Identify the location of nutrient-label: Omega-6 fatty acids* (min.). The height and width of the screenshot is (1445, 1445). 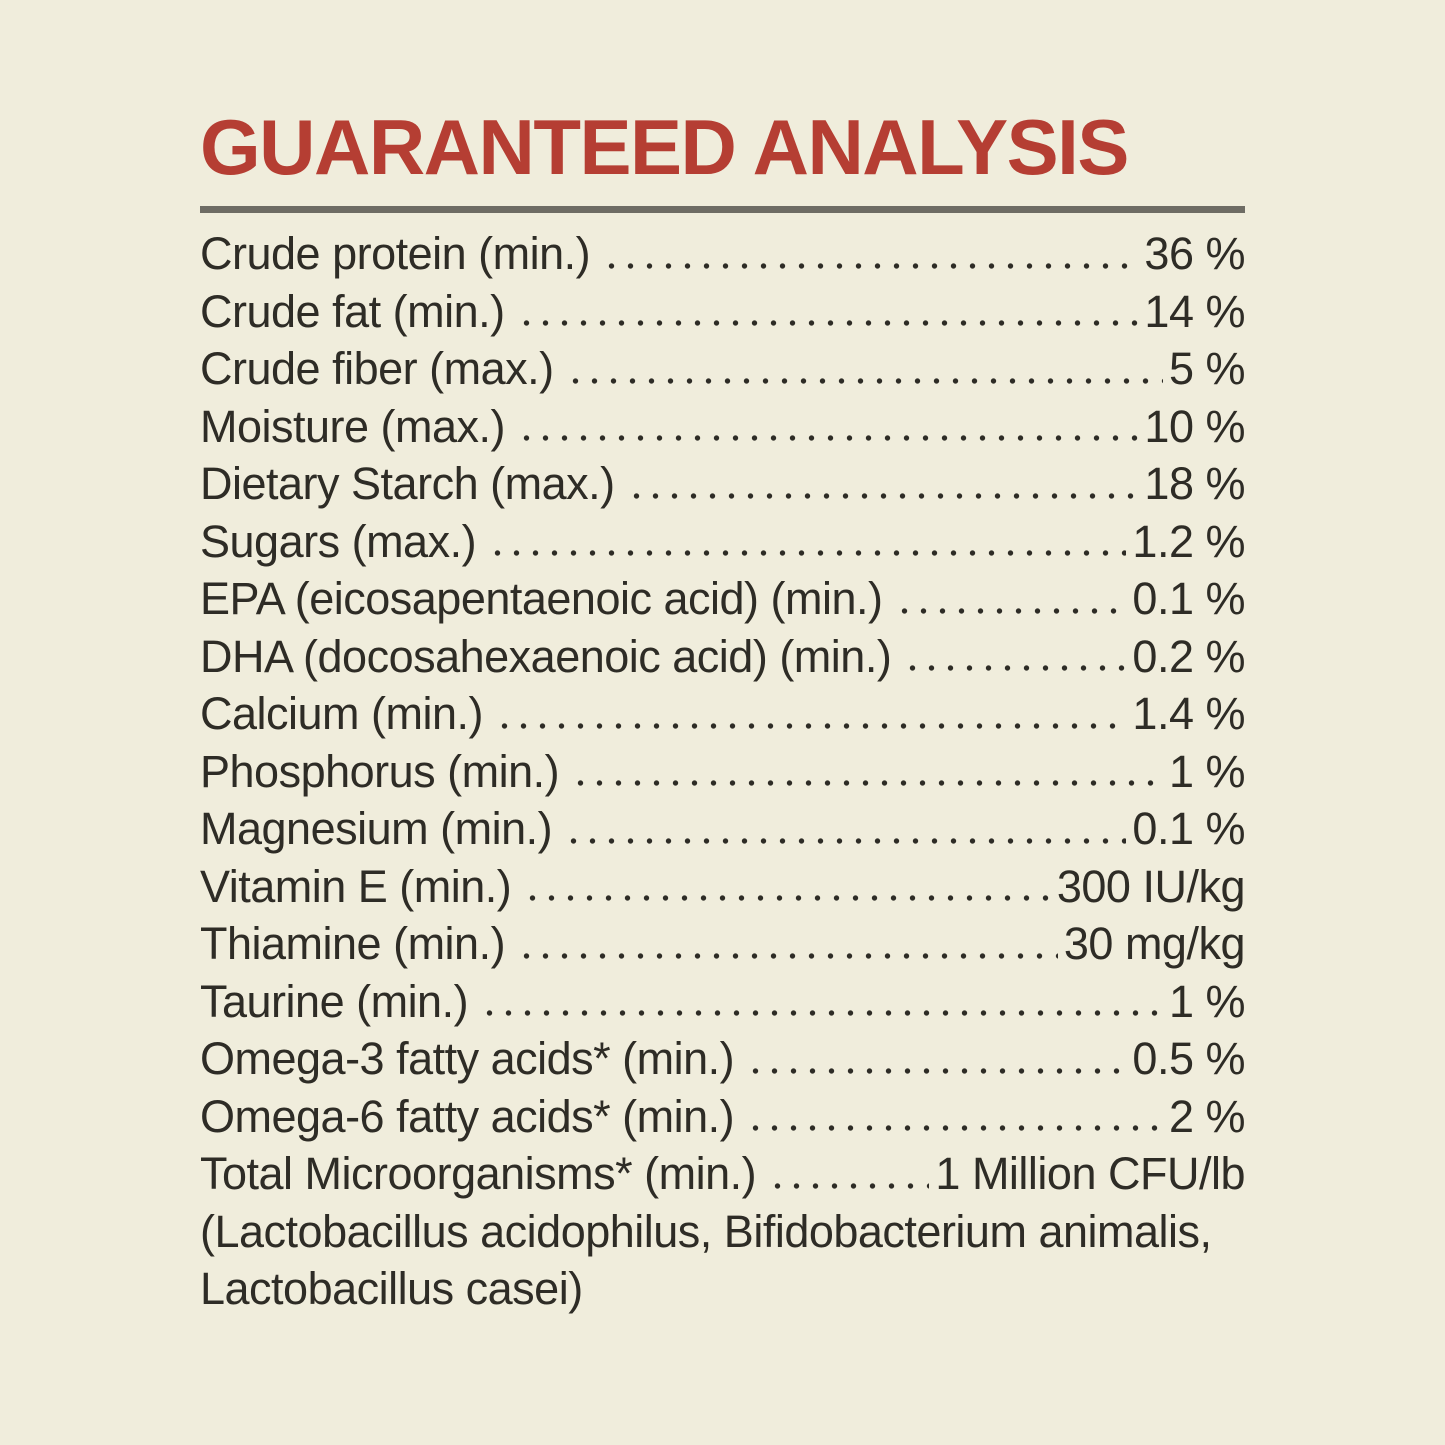
(467, 1116).